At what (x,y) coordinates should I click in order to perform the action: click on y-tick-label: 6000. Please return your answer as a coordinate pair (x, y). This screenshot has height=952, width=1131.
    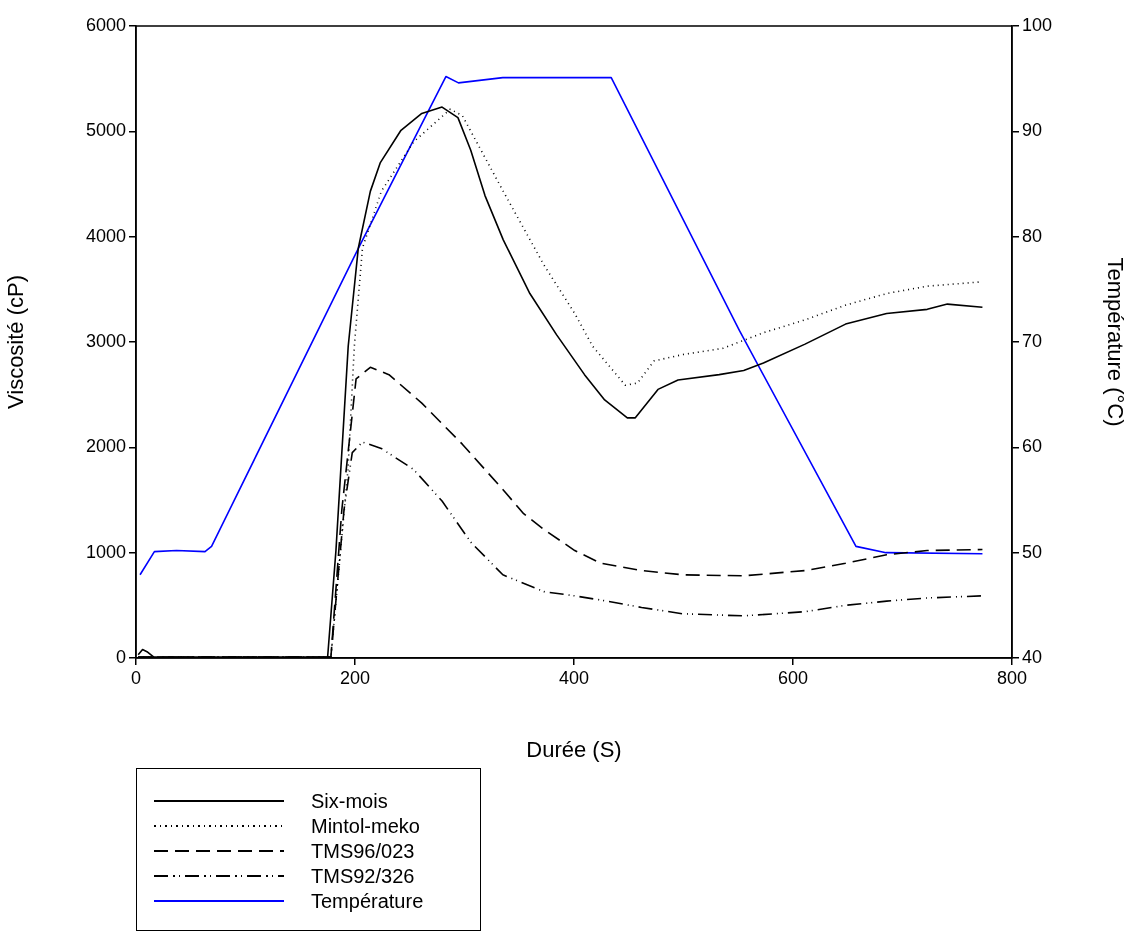
    Looking at the image, I should click on (105, 24).